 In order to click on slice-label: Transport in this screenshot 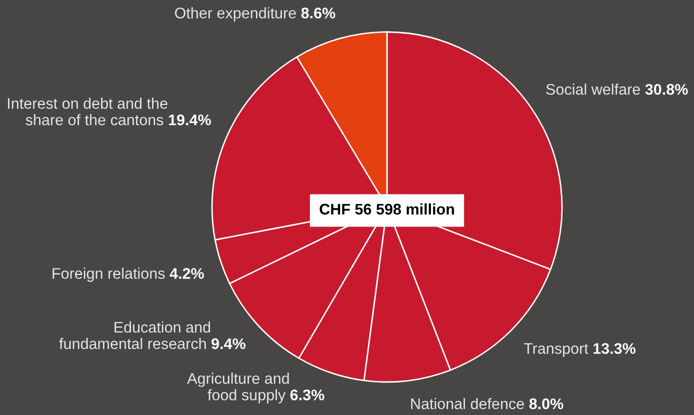, I will do `click(556, 350)`.